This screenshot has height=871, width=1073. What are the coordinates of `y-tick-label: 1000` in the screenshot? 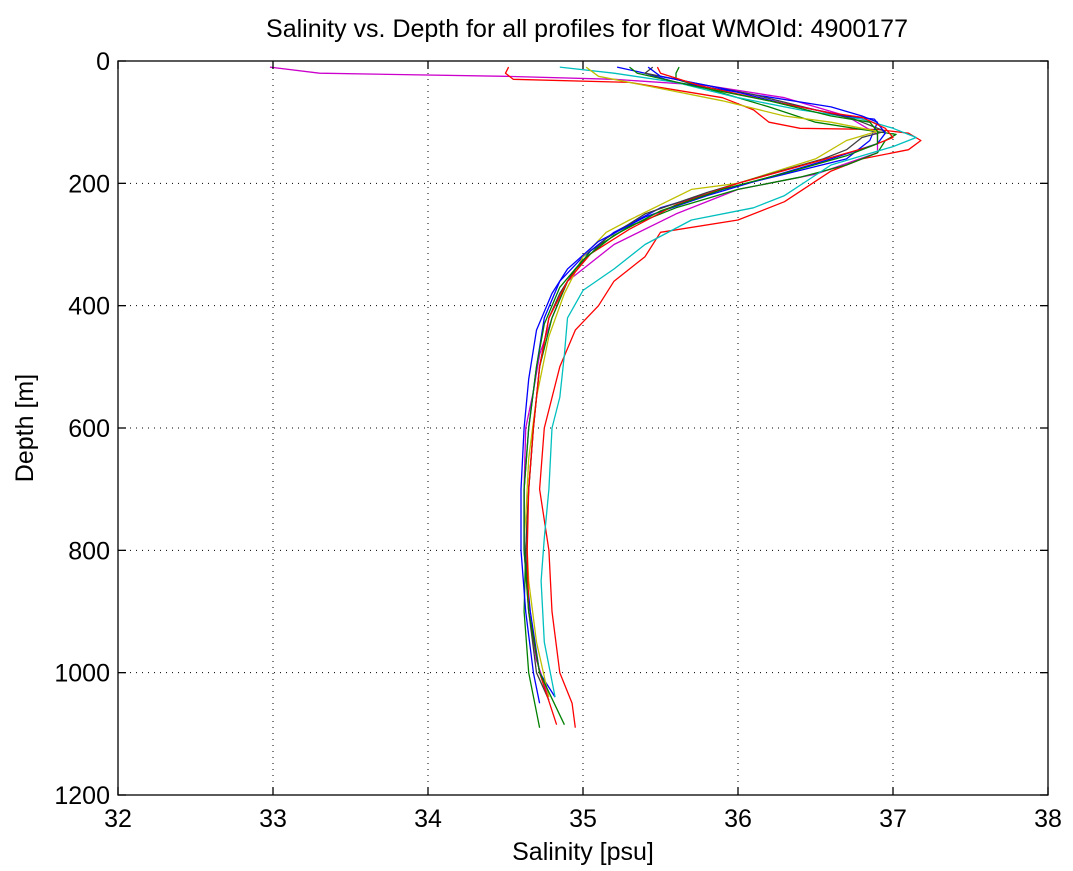 It's located at (82, 674).